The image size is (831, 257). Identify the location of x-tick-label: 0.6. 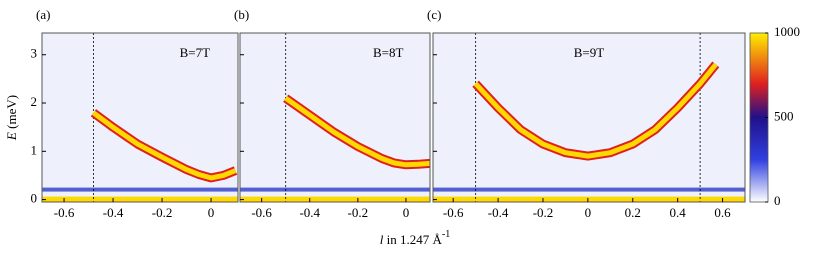
(722, 212).